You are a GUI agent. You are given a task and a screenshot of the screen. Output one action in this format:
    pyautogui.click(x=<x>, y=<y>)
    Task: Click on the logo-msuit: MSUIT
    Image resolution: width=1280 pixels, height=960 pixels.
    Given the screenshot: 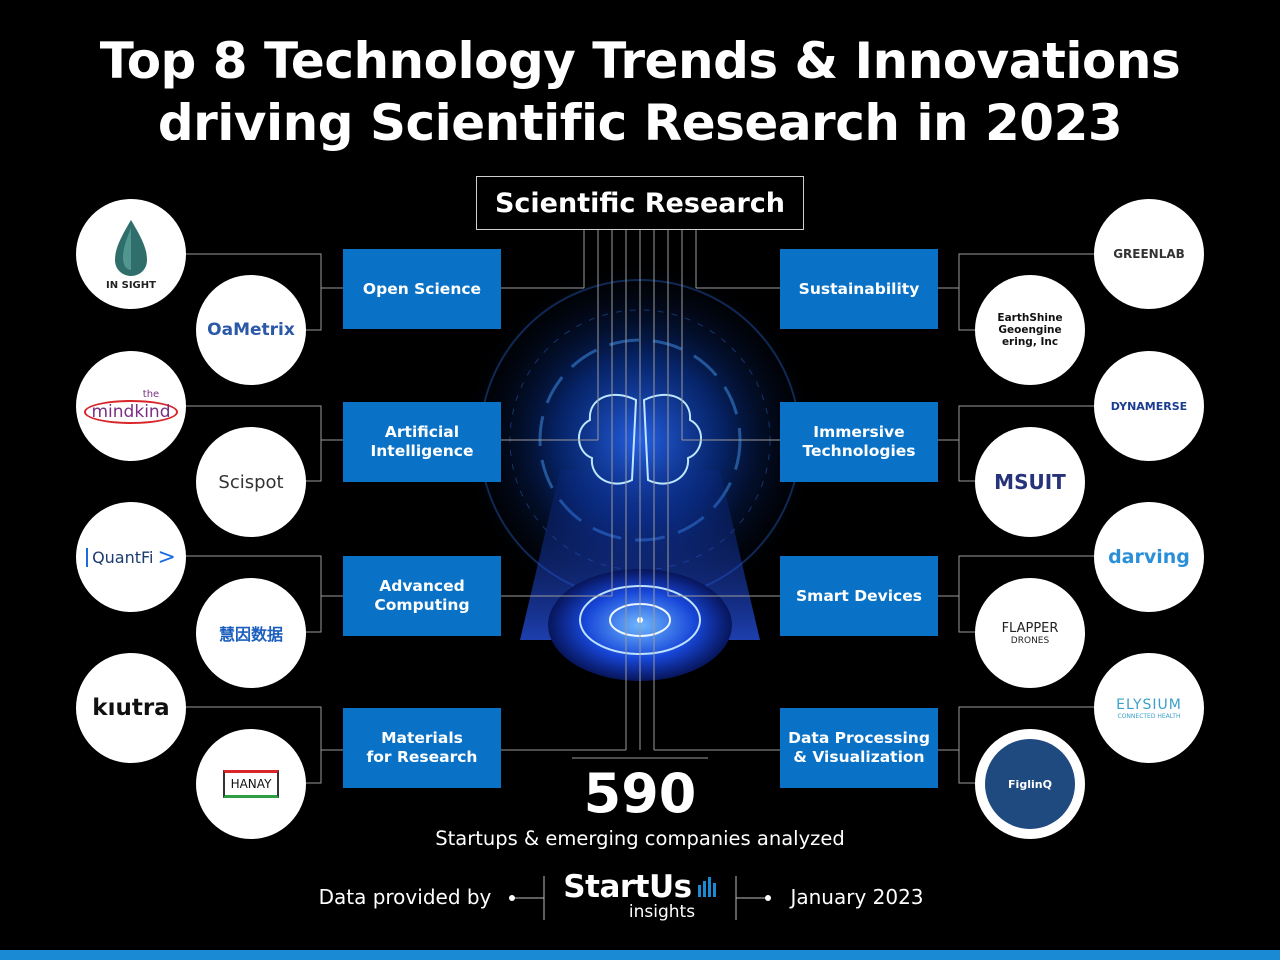 What is the action you would take?
    pyautogui.click(x=1030, y=482)
    